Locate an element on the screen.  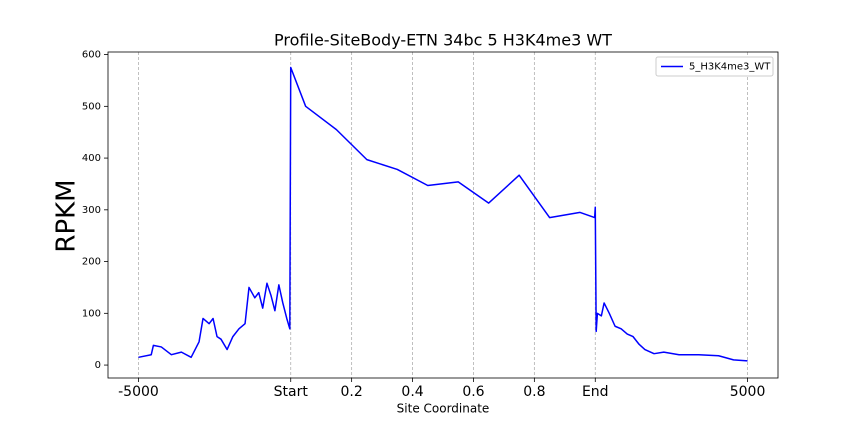
x-tick-label: End is located at coordinates (595, 392).